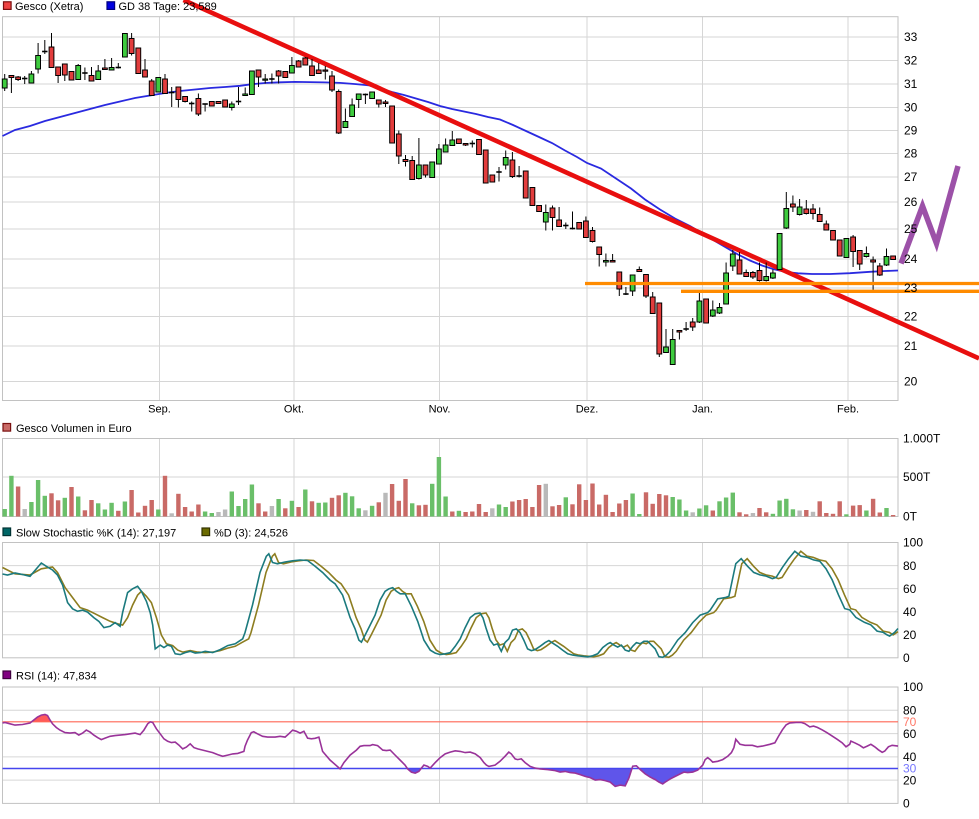 Image resolution: width=979 pixels, height=819 pixels. Describe the element at coordinates (702, 410) in the screenshot. I see `svg-text: Jan.` at that location.